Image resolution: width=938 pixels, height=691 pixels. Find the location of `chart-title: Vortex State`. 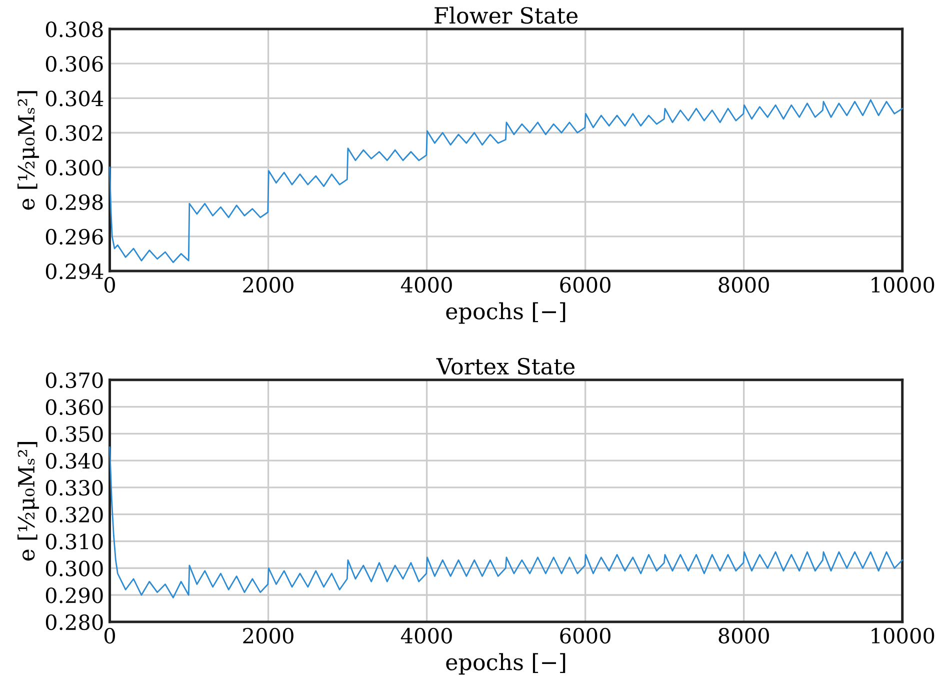

chart-title: Vortex State is located at coordinates (505, 366).